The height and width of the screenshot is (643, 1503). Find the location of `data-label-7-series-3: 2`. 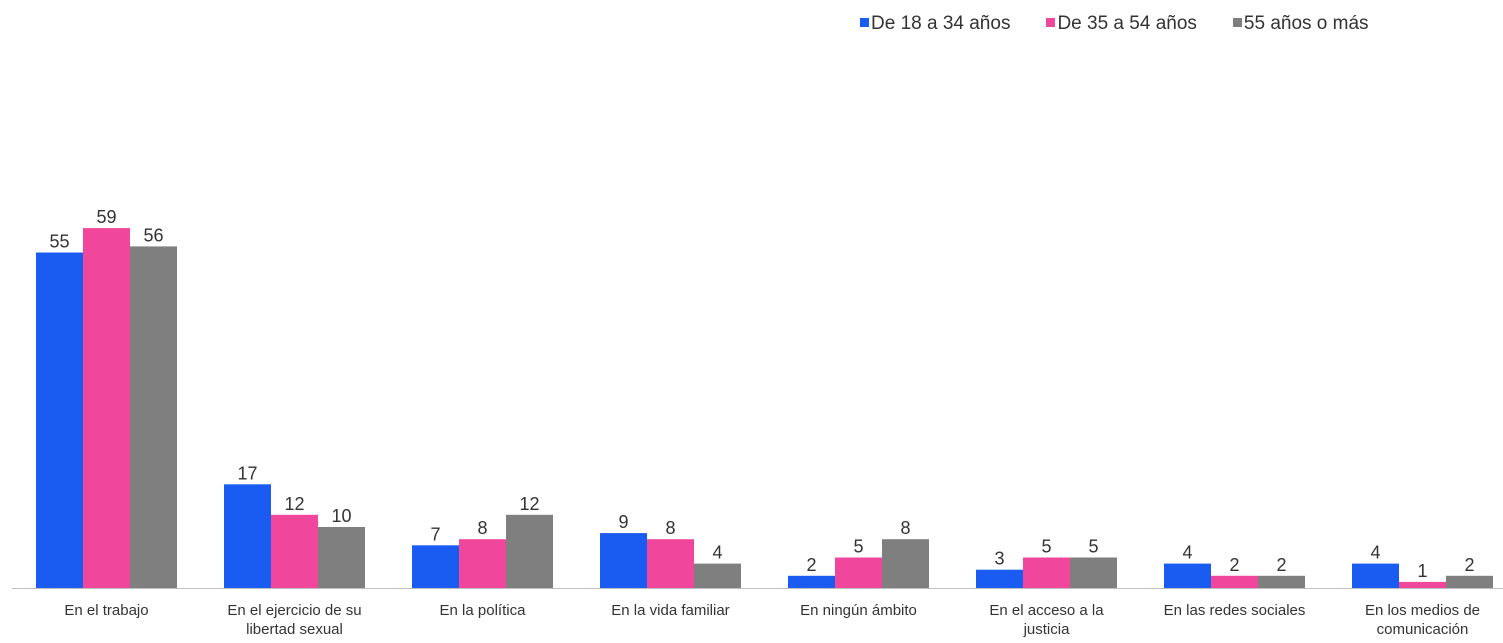

data-label-7-series-3: 2 is located at coordinates (1281, 565).